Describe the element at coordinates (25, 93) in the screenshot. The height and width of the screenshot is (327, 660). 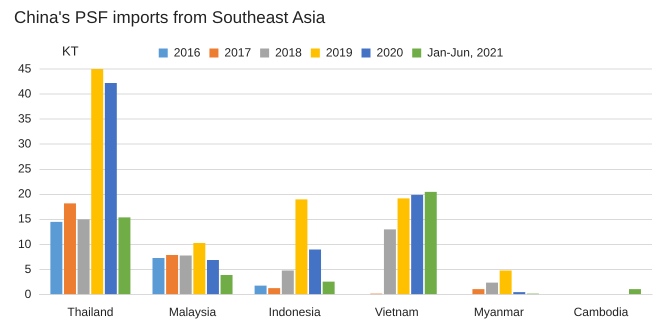
I see `y-tick-label: 40` at that location.